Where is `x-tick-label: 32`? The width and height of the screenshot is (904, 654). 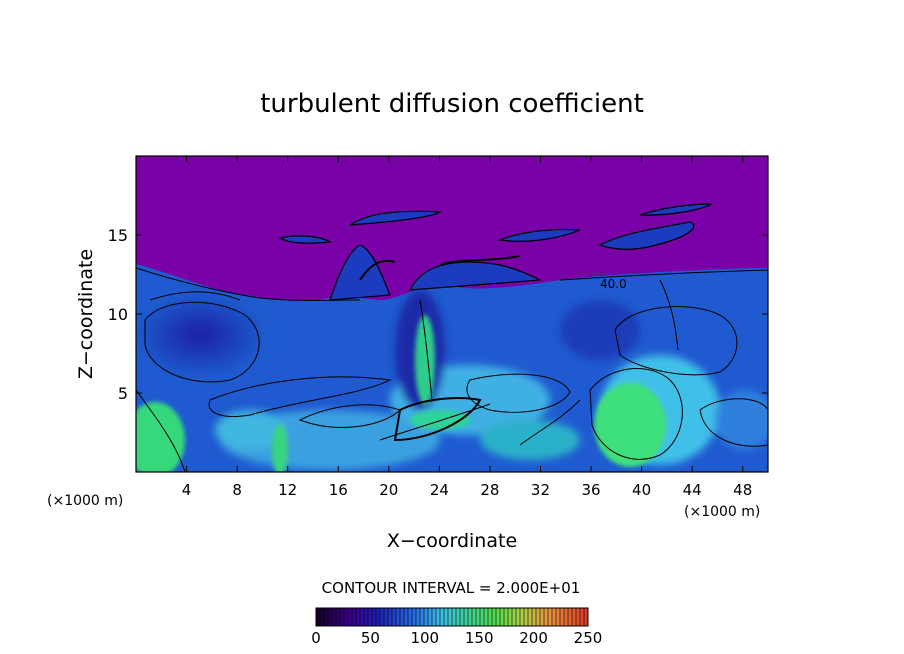 x-tick-label: 32 is located at coordinates (540, 490).